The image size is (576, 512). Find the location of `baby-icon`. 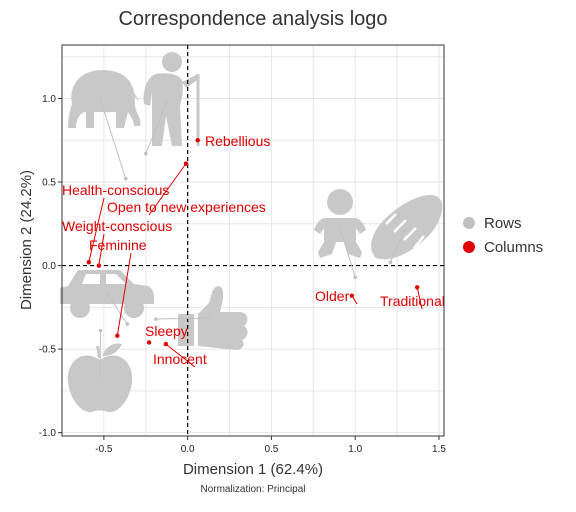

baby-icon is located at coordinates (340, 223).